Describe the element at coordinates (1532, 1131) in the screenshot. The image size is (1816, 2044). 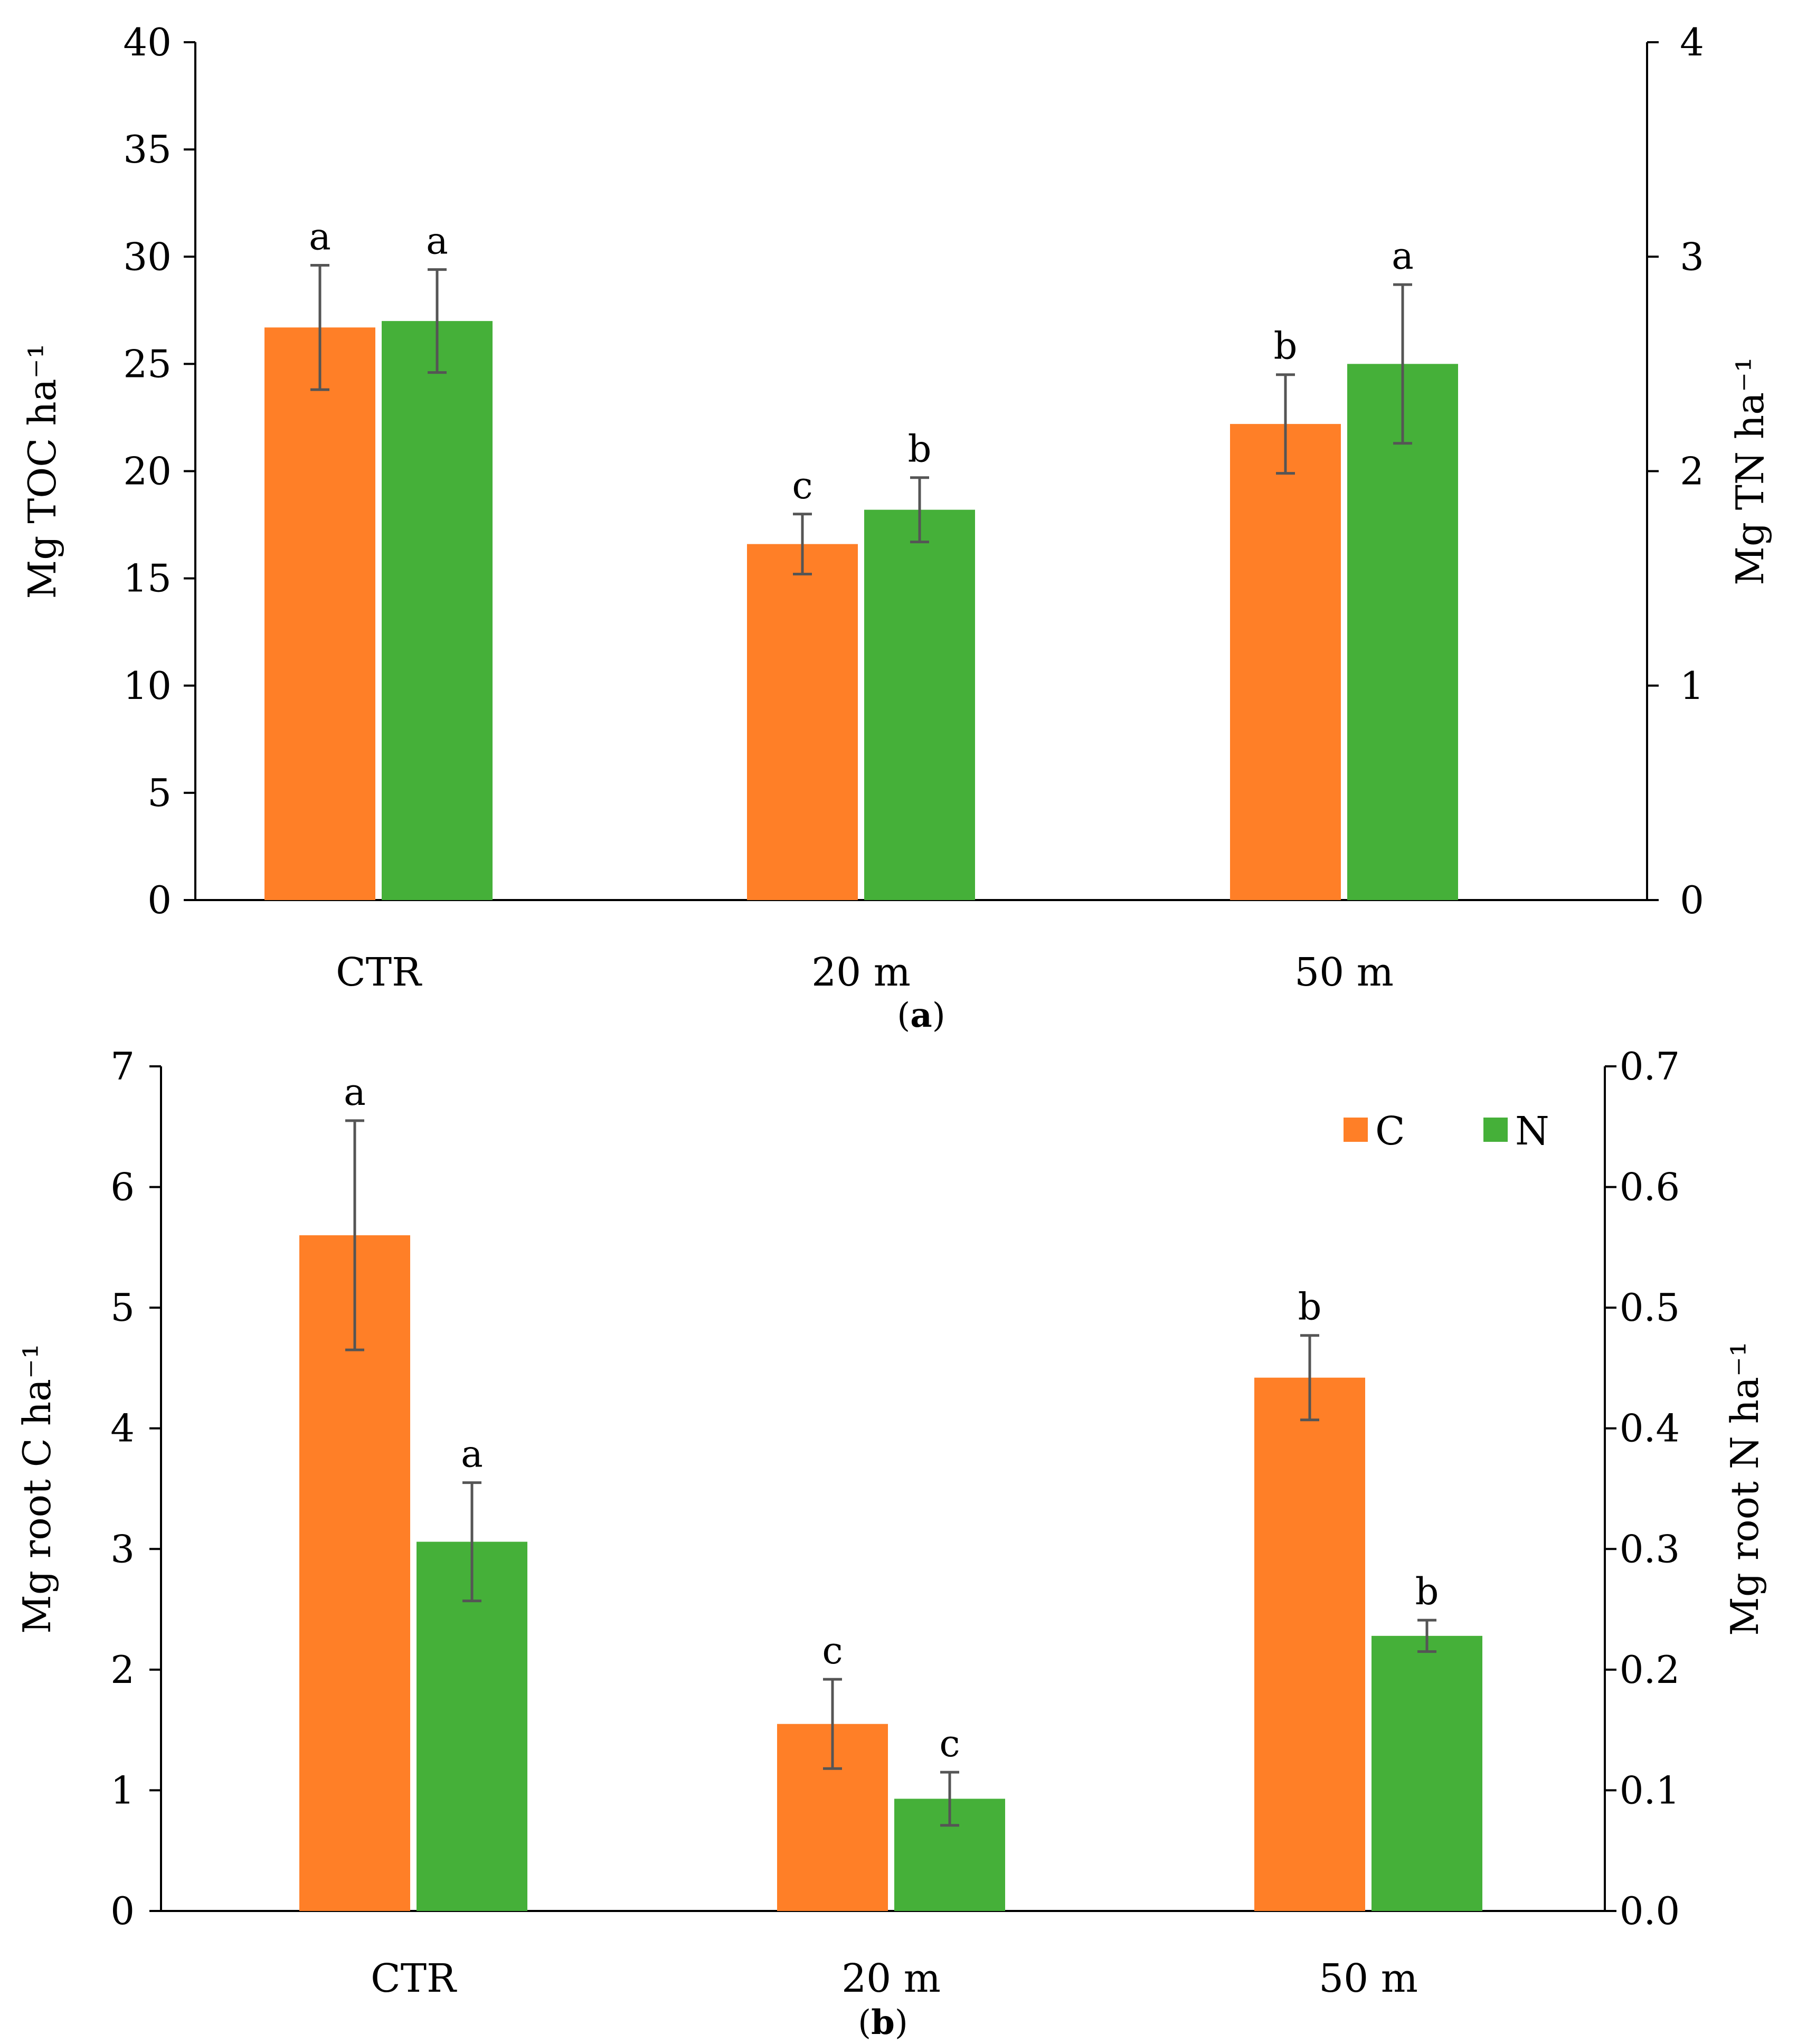
I see `legend-label-N: N` at that location.